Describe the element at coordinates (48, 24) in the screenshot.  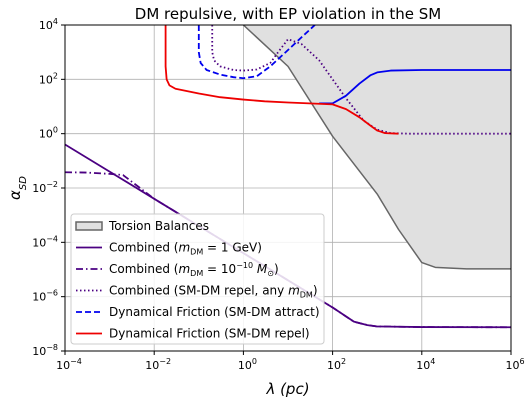
I see `y-tick-label: 10⁴` at that location.